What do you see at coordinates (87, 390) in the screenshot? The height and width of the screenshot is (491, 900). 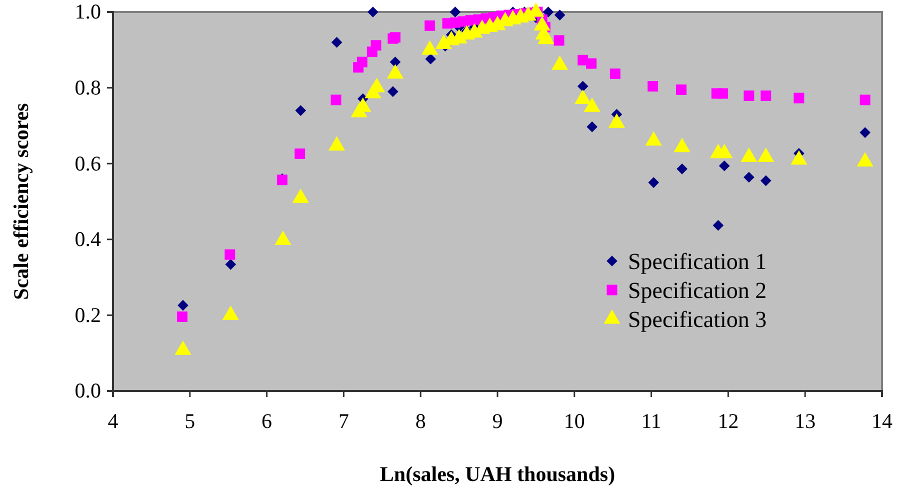 I see `y-tick-label: 0.0` at bounding box center [87, 390].